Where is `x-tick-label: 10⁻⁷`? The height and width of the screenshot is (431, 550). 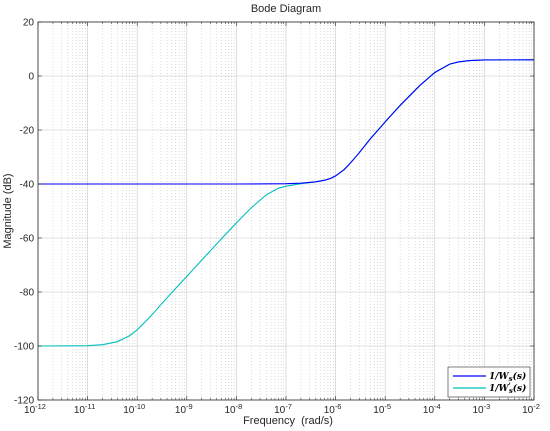
x-tick-label: 10⁻⁷ is located at coordinates (283, 409).